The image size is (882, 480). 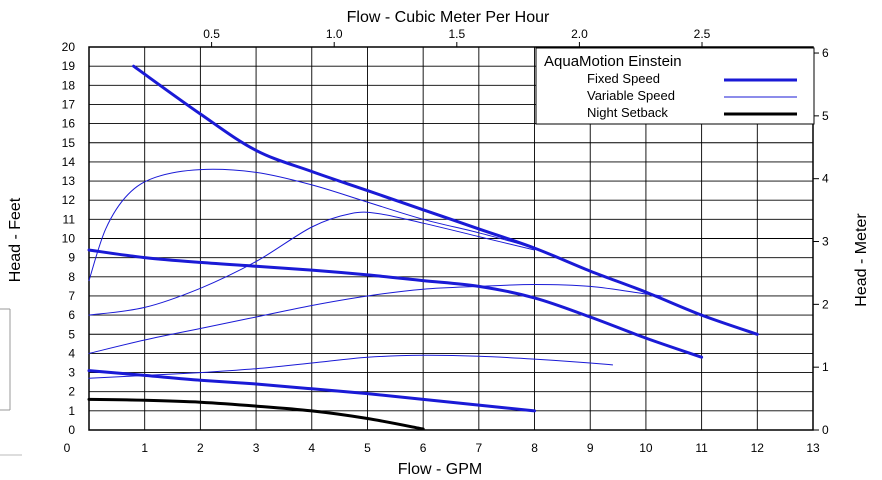 I want to click on x2-tick-label: 1.5, so click(x=456, y=34).